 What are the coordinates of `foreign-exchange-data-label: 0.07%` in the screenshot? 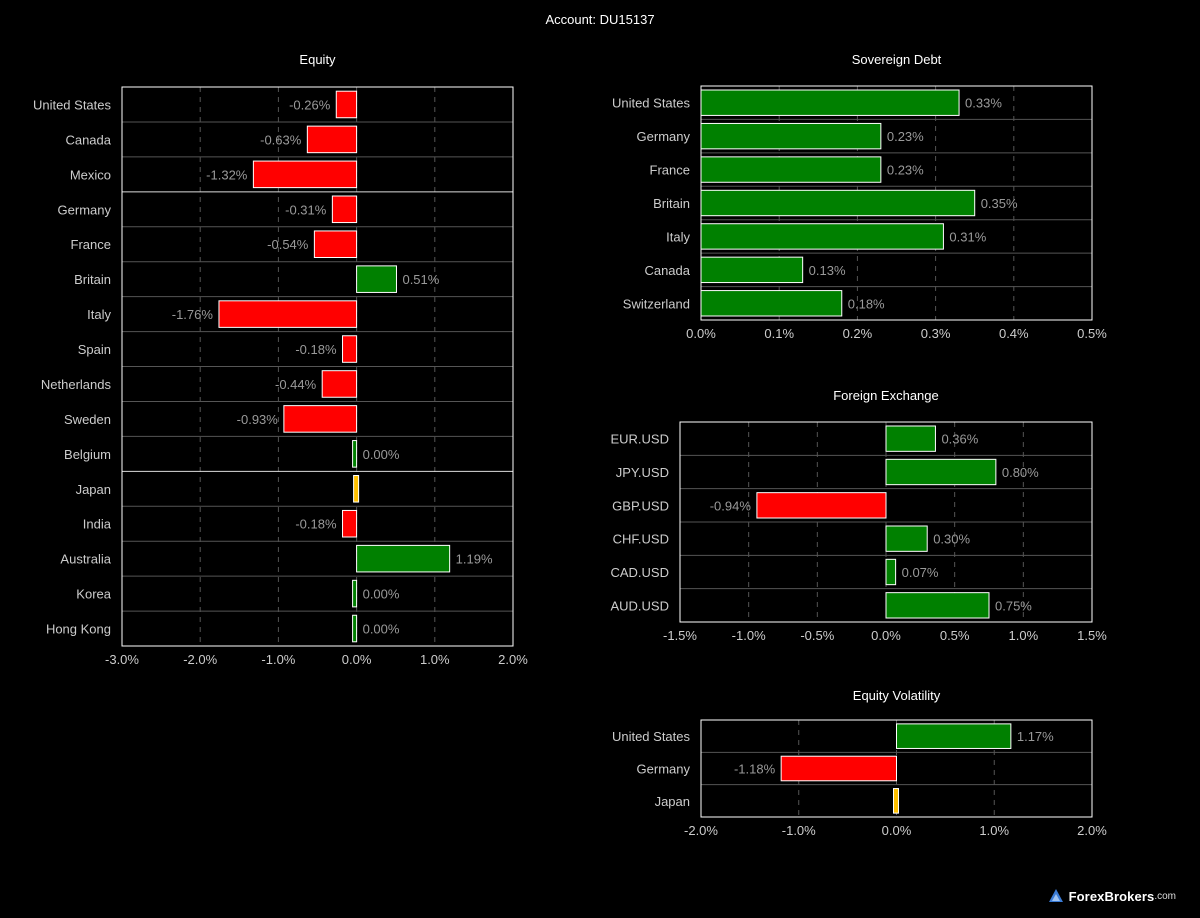 It's located at (920, 572).